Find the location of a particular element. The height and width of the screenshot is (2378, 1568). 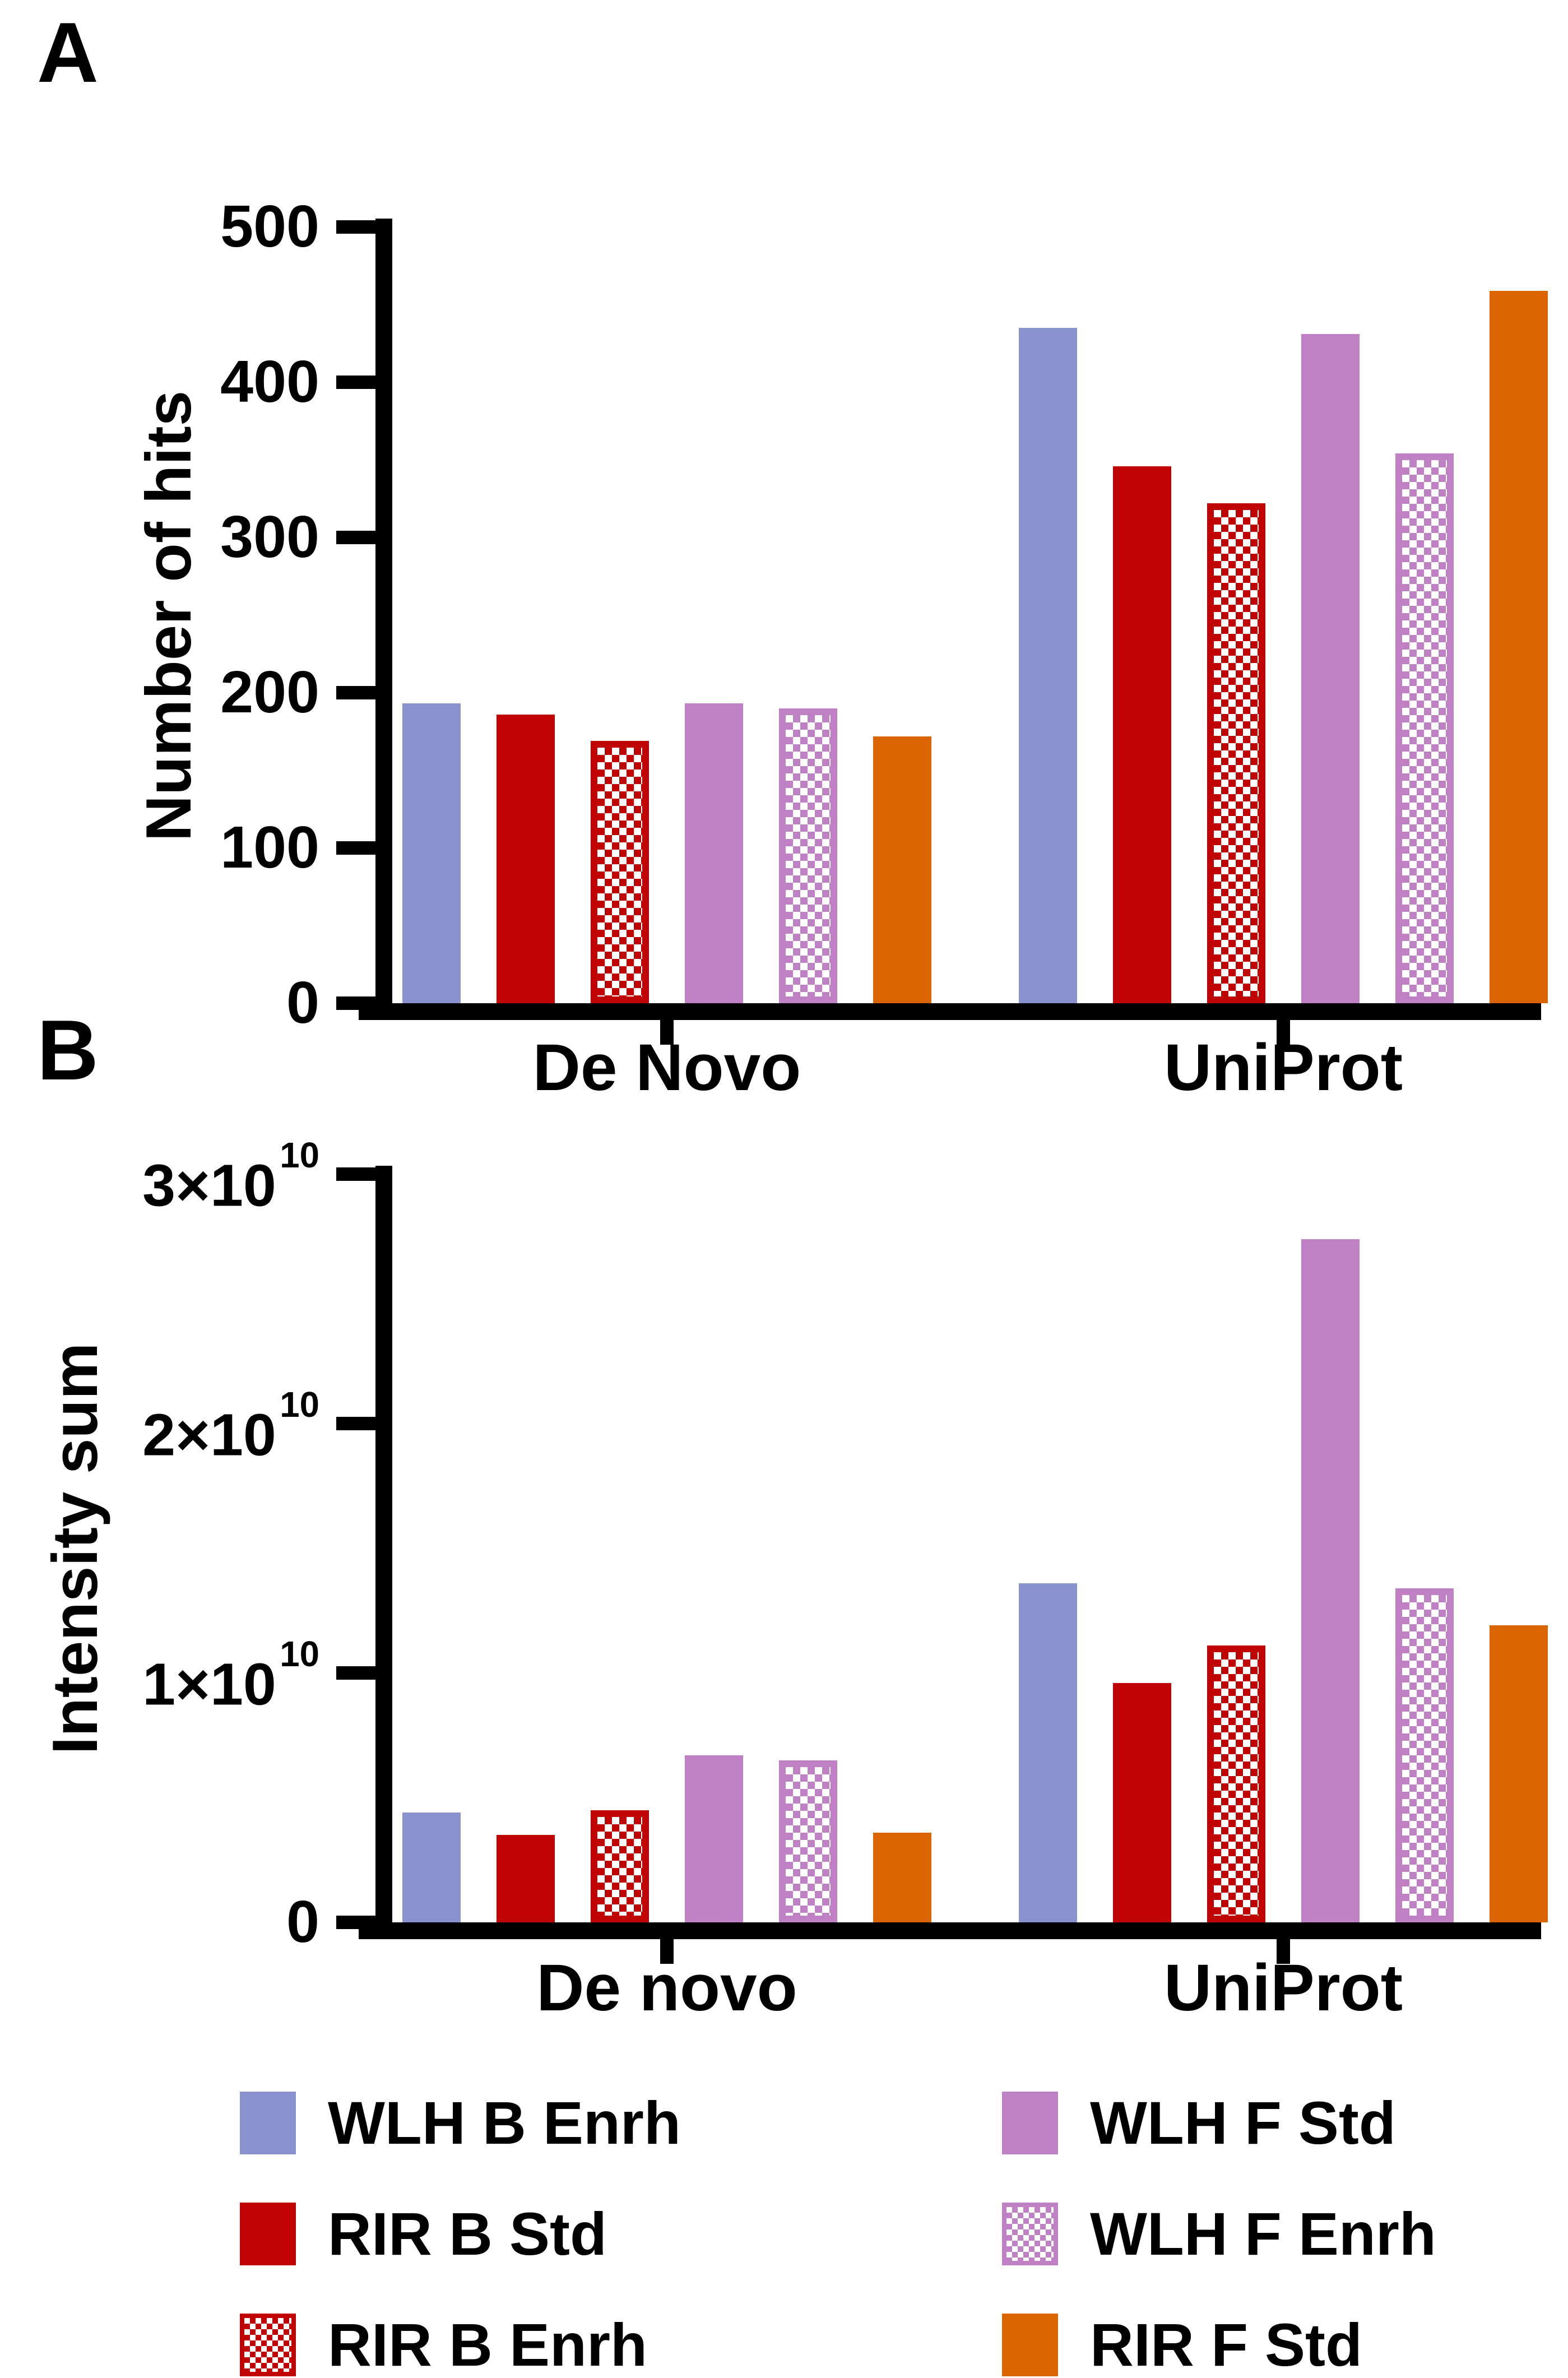

legend-label-rir-b-enrh: RIR B Enrh is located at coordinates (488, 2344).